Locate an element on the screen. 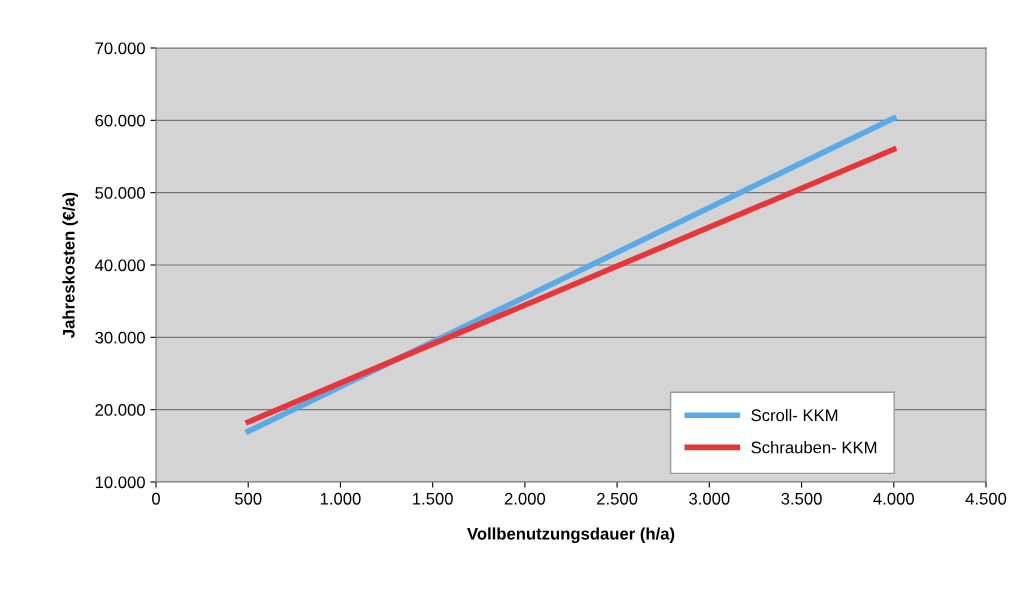 The height and width of the screenshot is (594, 1016). legend-label: Schrauben- KKM is located at coordinates (814, 447).